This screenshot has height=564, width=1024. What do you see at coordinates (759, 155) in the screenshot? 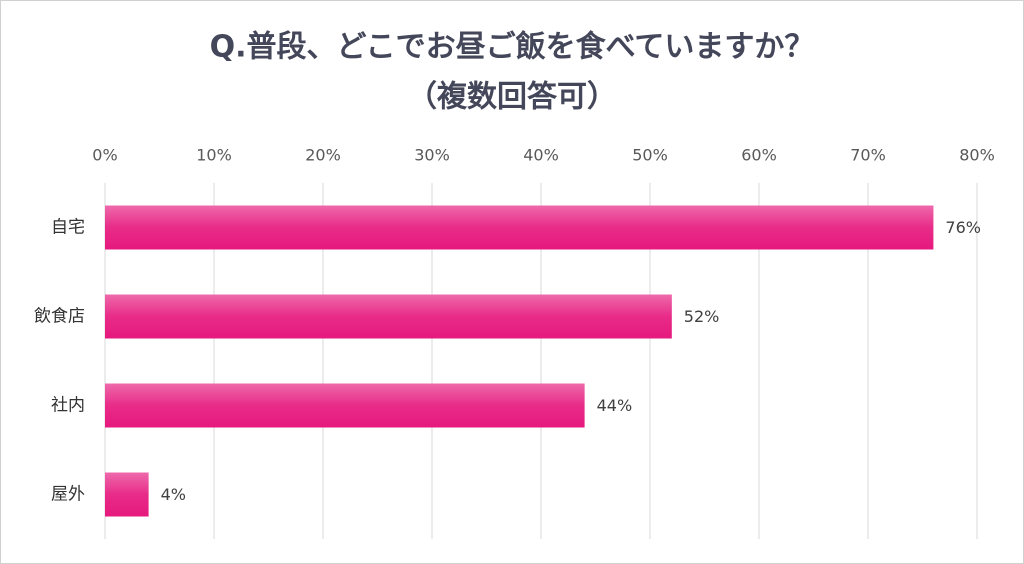
I see `x-tick-label: 60%` at bounding box center [759, 155].